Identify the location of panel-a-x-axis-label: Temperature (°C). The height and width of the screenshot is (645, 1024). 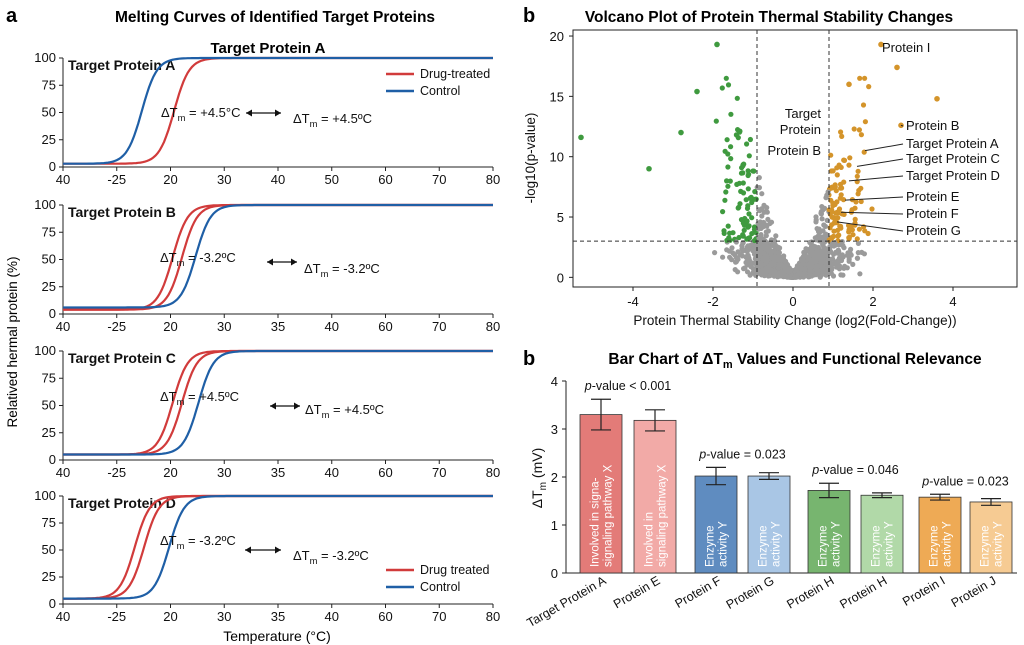
(277, 636).